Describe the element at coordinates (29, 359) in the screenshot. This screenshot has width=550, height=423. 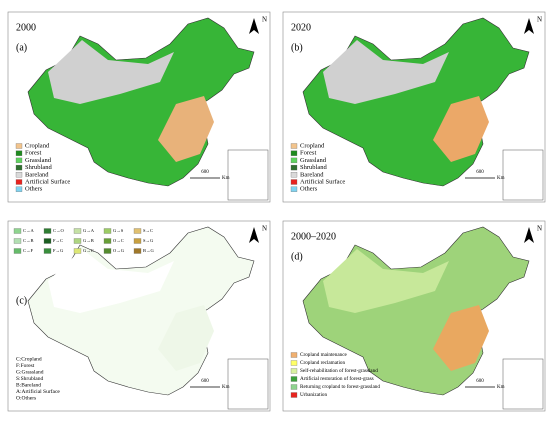
I see `legend-note: C:Cropland` at that location.